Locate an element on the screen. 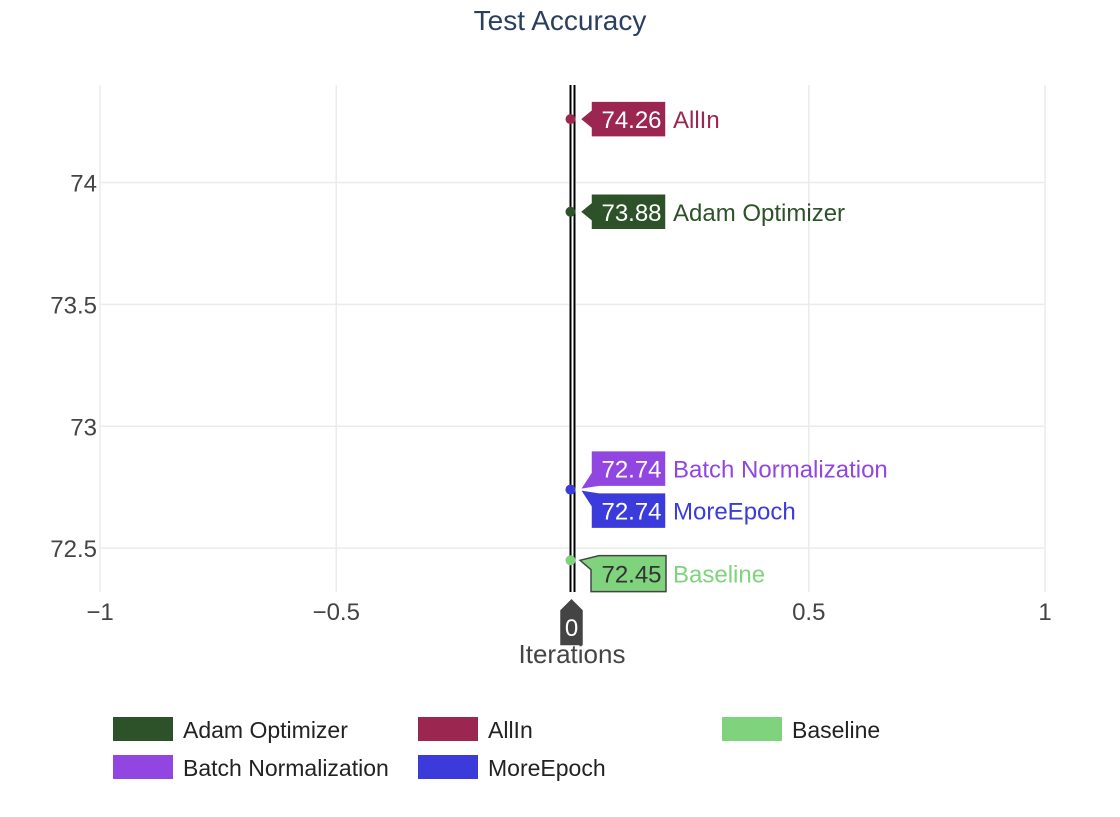 This screenshot has width=1120, height=817. hover-label-name-allin: AllIn is located at coordinates (696, 120).